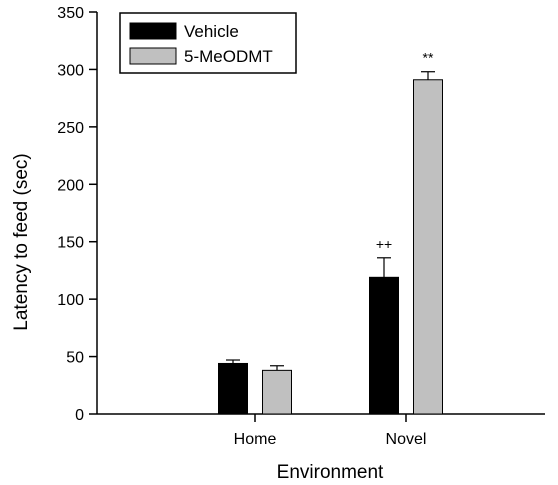 The width and height of the screenshot is (558, 485). I want to click on legend-swatch-vehicle, so click(153, 31).